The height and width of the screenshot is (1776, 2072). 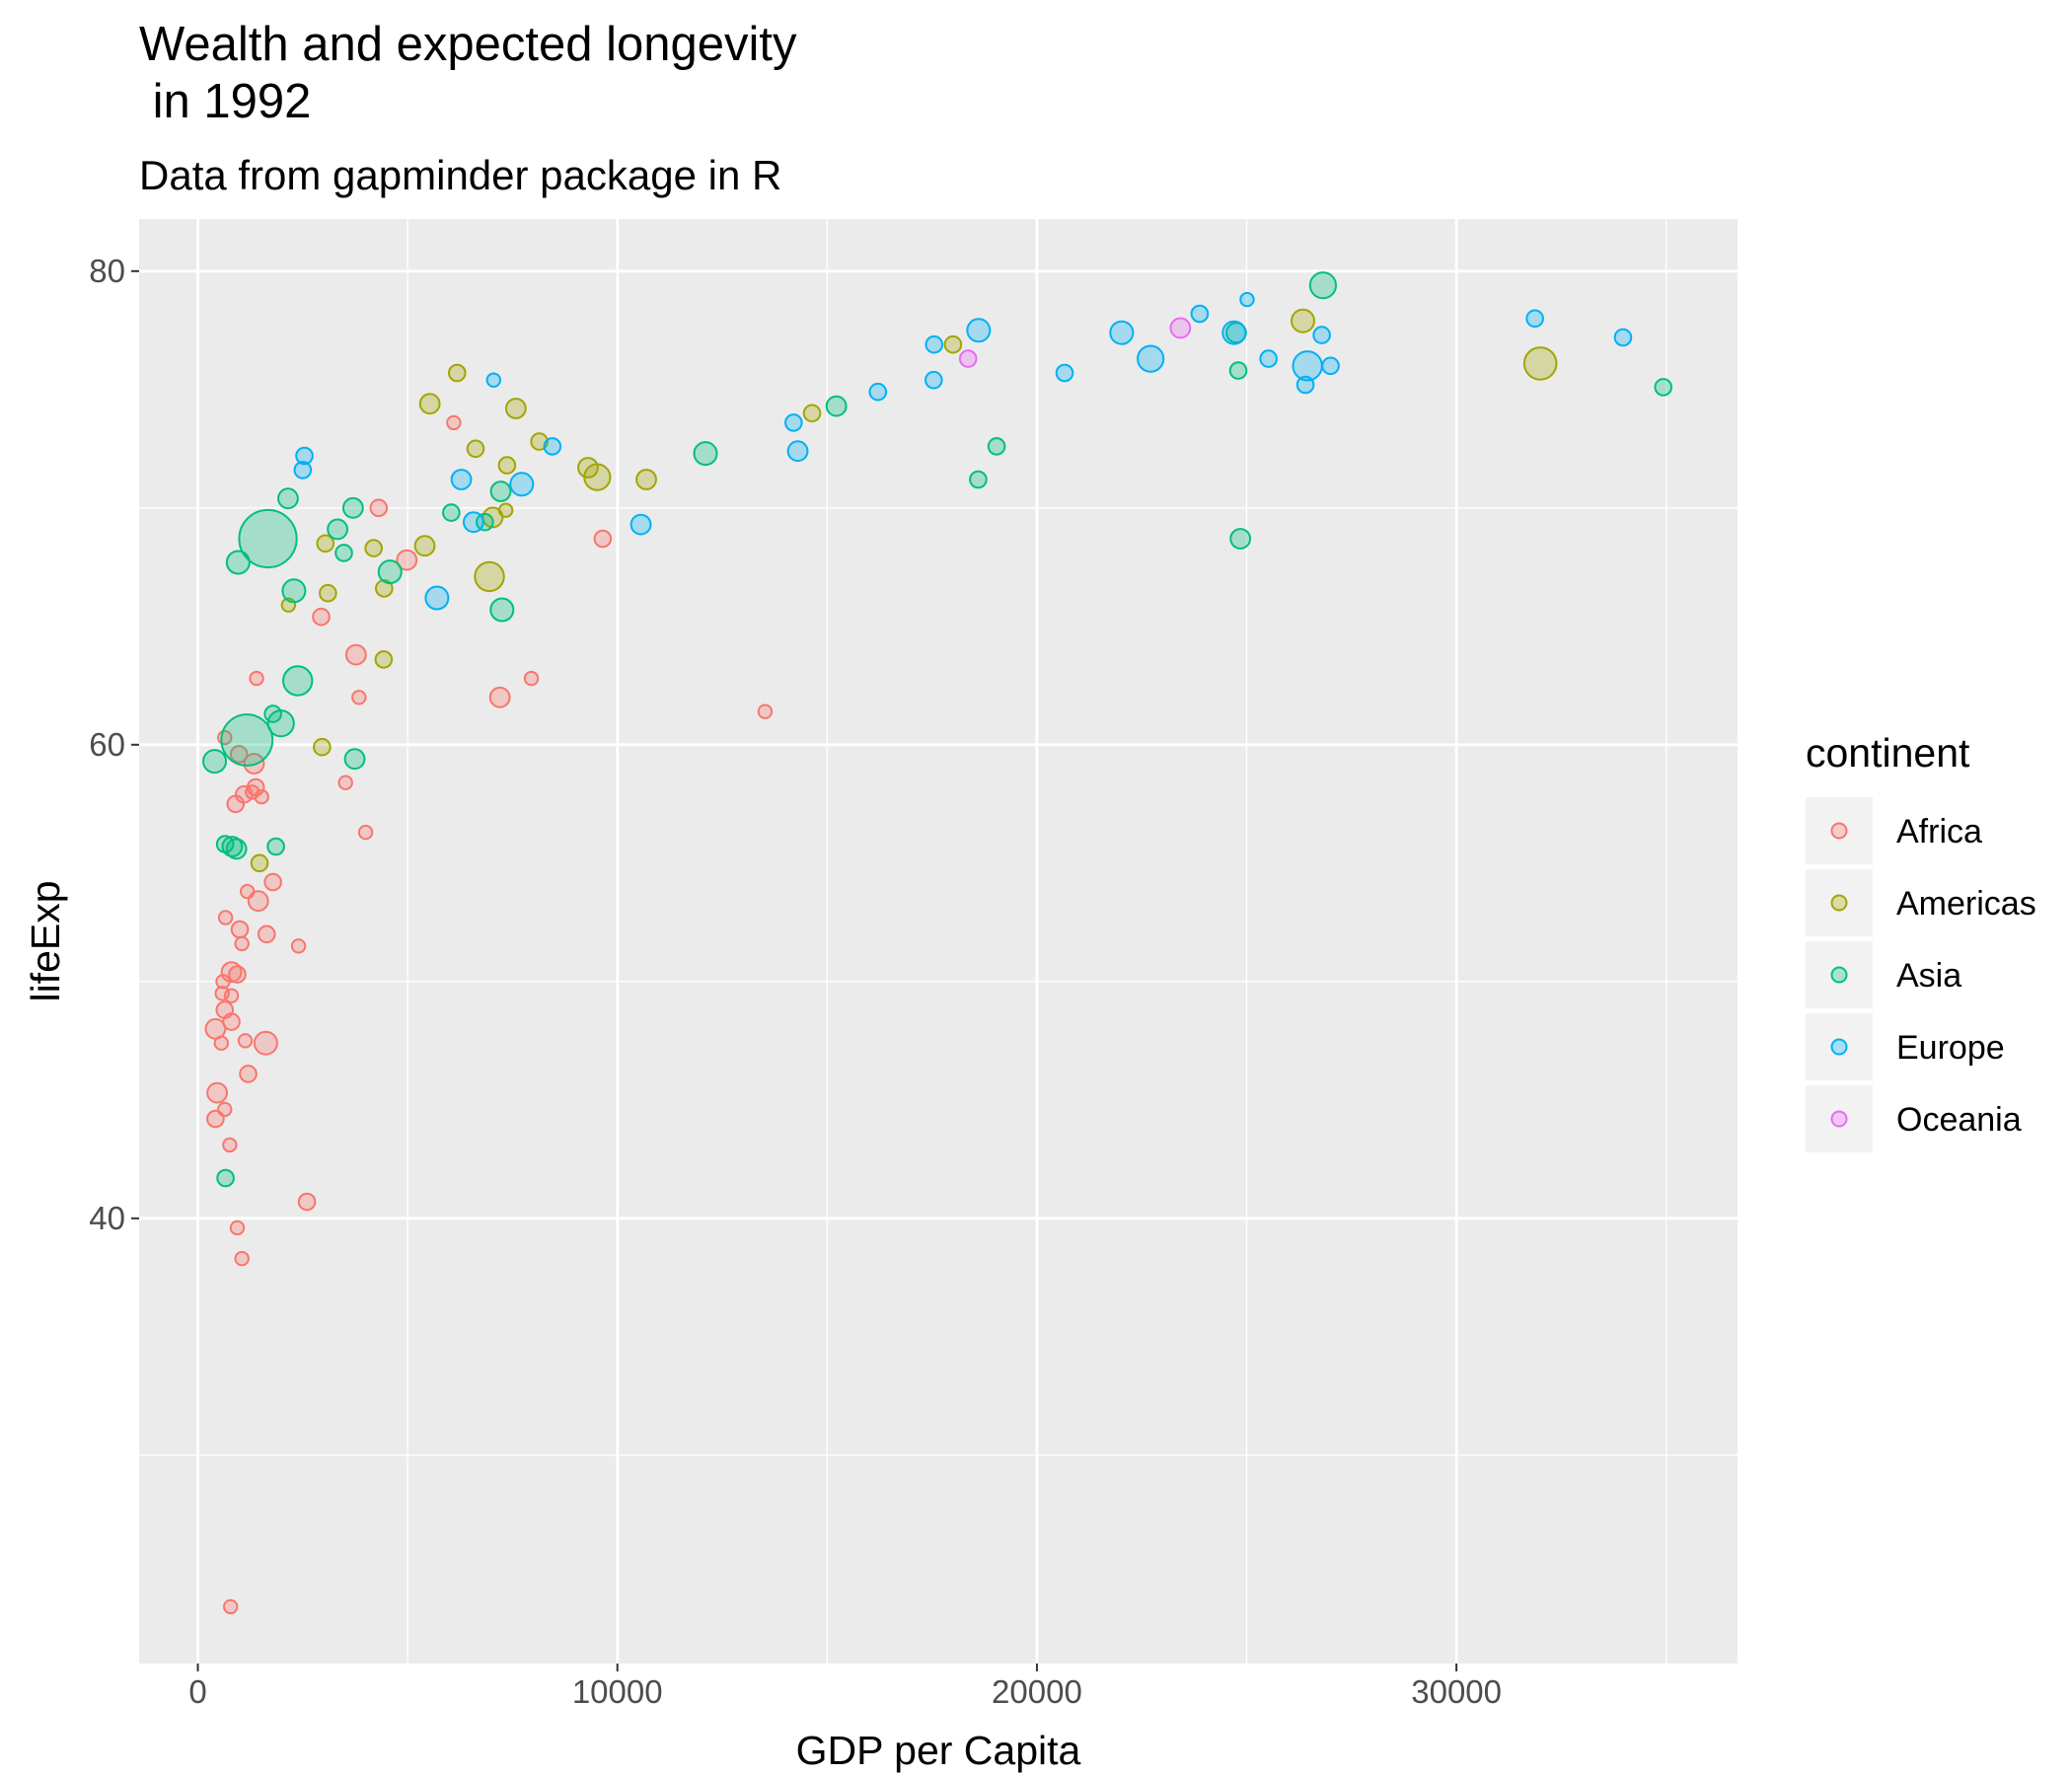 I want to click on point-oceania, so click(x=968, y=359).